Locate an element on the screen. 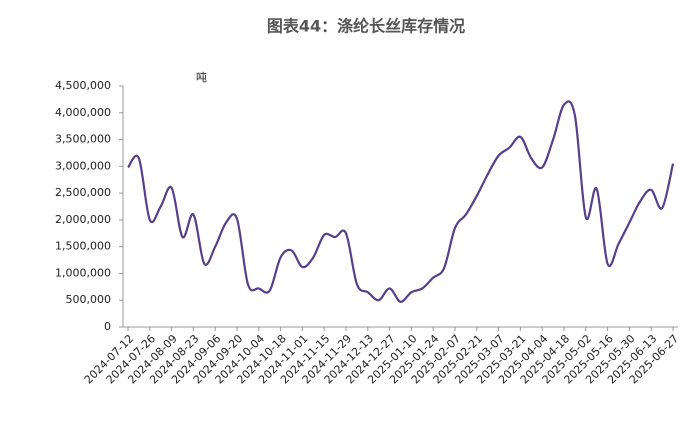 This screenshot has height=423, width=685. chart-title: 图表44：涤纶长丝库存情况 is located at coordinates (366, 26).